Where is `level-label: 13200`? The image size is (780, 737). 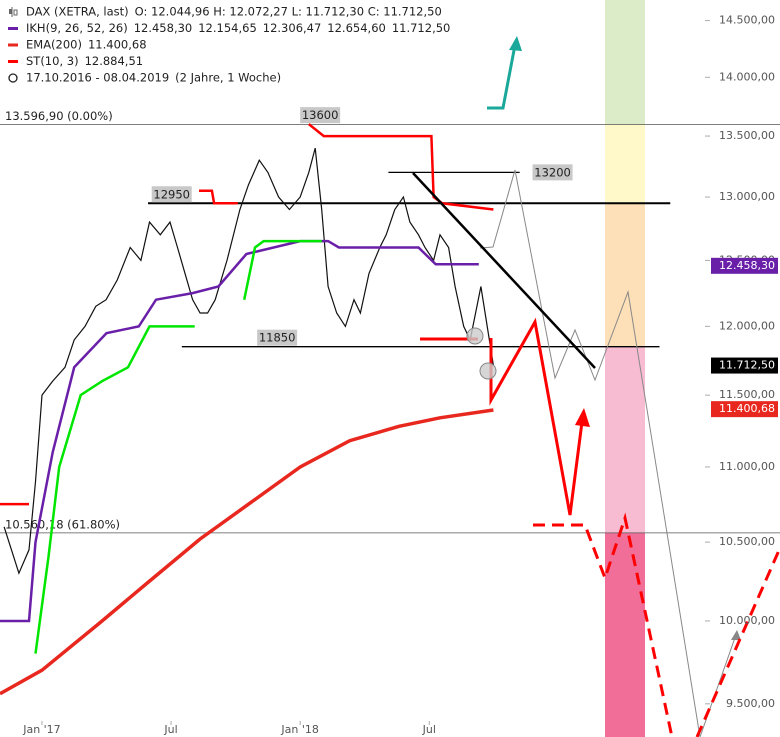 level-label: 13200 is located at coordinates (552, 172).